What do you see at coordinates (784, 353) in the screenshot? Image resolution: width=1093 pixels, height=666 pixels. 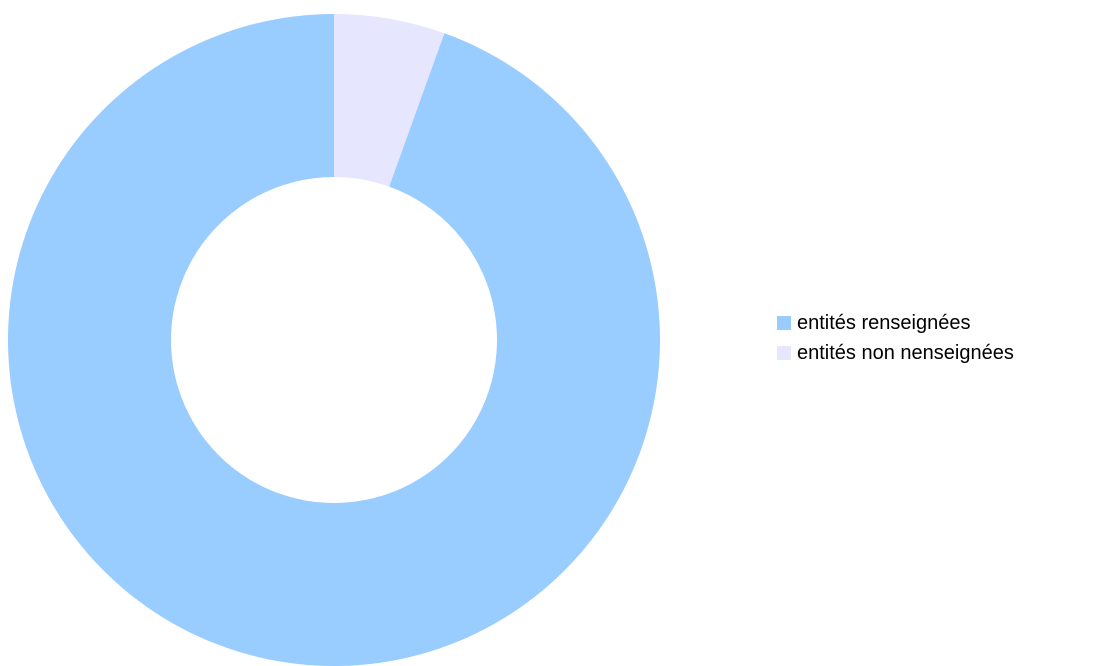 I see `legend-swatch-non-nenseignees` at bounding box center [784, 353].